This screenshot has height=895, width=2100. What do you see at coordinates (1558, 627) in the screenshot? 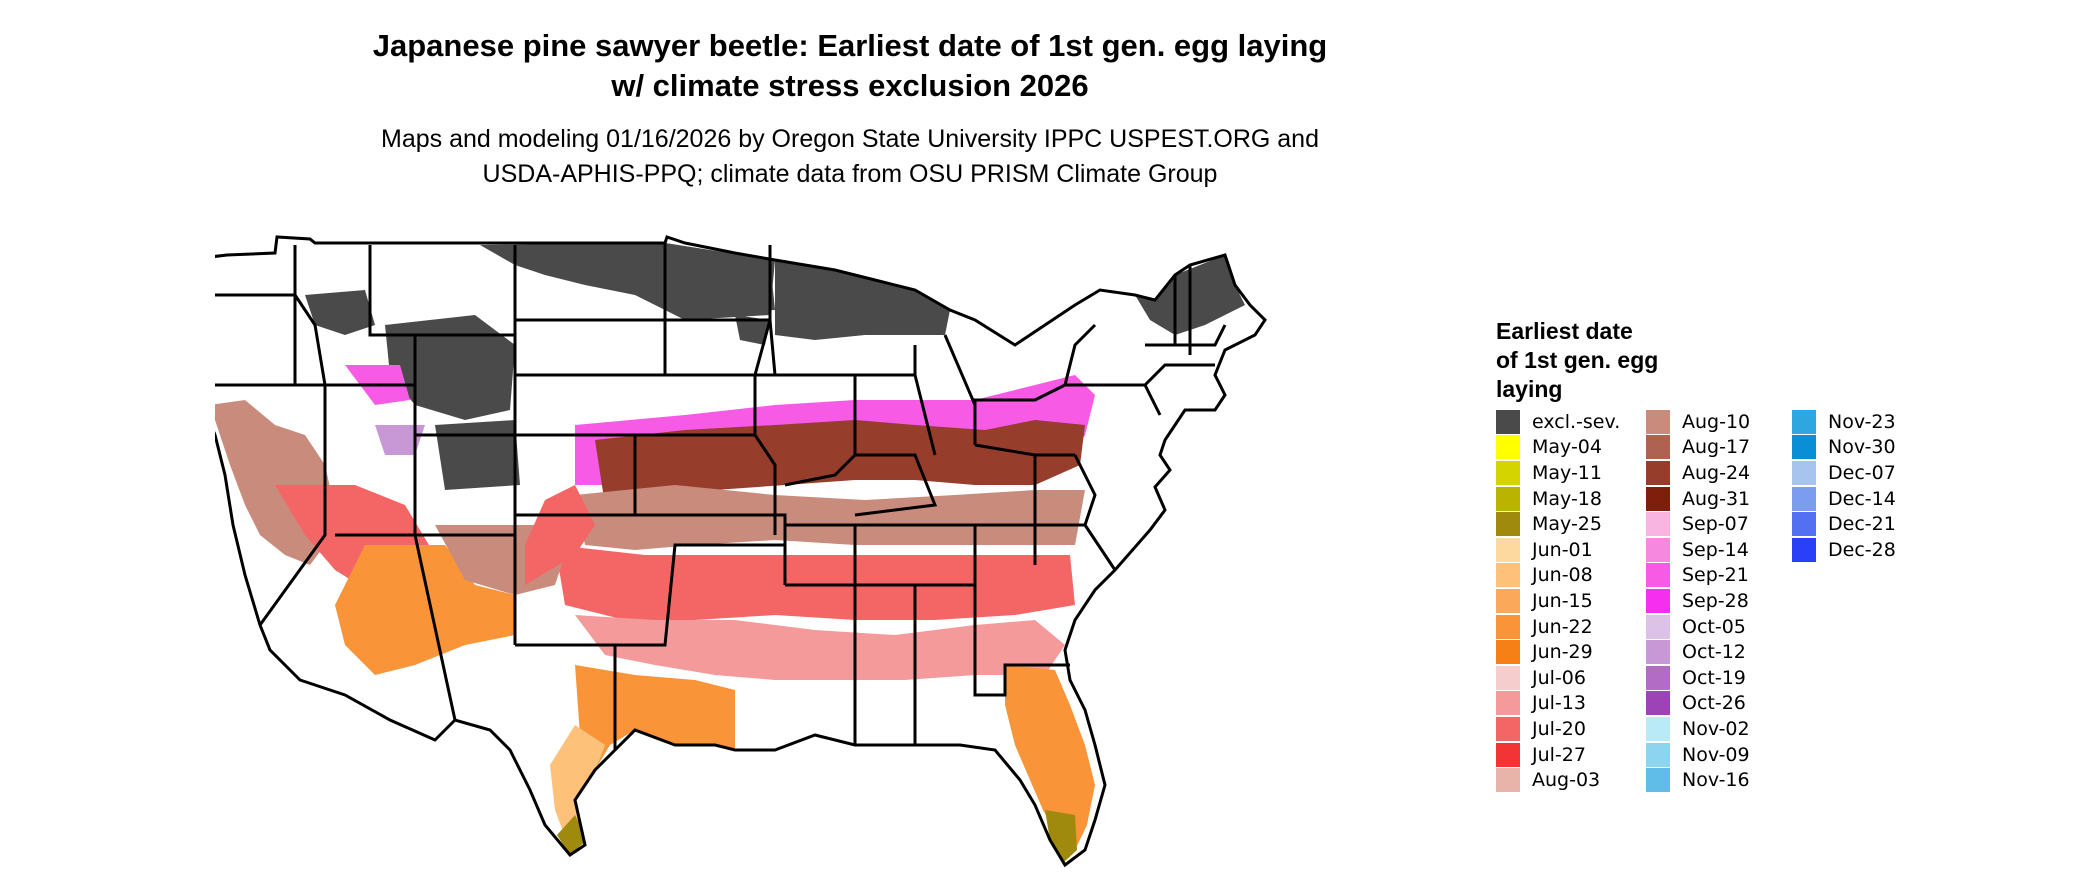
I see `legend-item: Jun-22` at bounding box center [1558, 627].